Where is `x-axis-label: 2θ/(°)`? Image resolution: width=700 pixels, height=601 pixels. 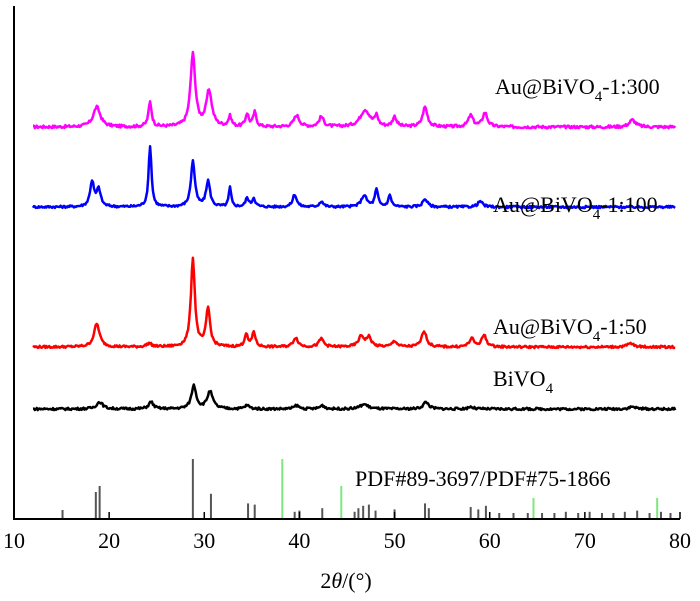 x-axis-label: 2θ/(°) is located at coordinates (345, 580).